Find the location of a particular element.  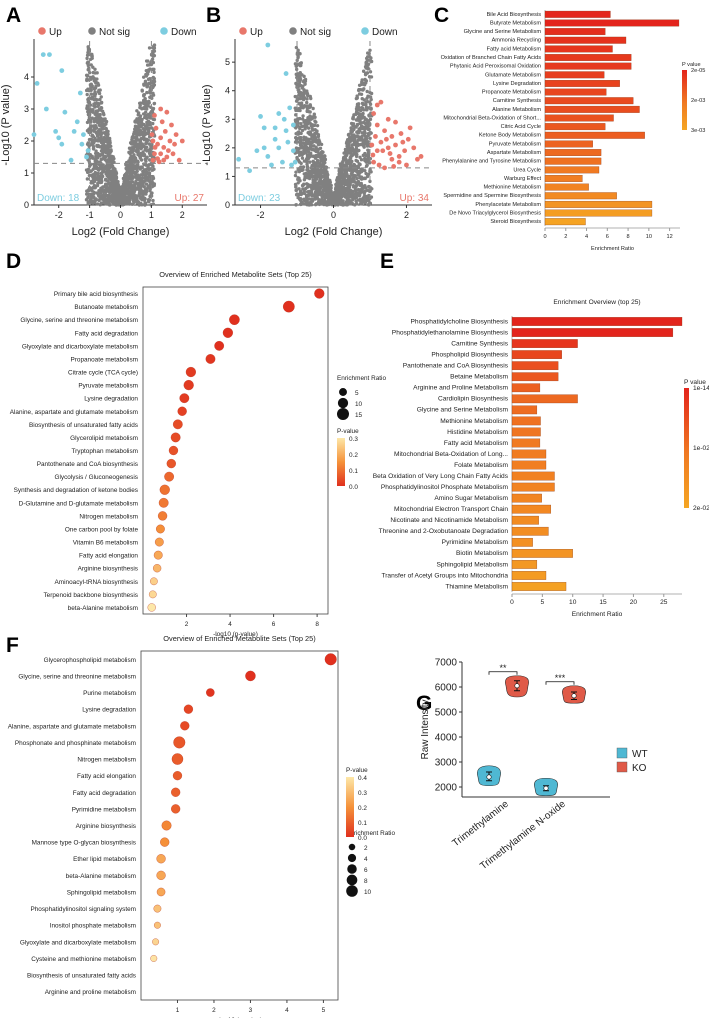

category-label: Cysteine and methionine metabolism is located at coordinates (83, 959).